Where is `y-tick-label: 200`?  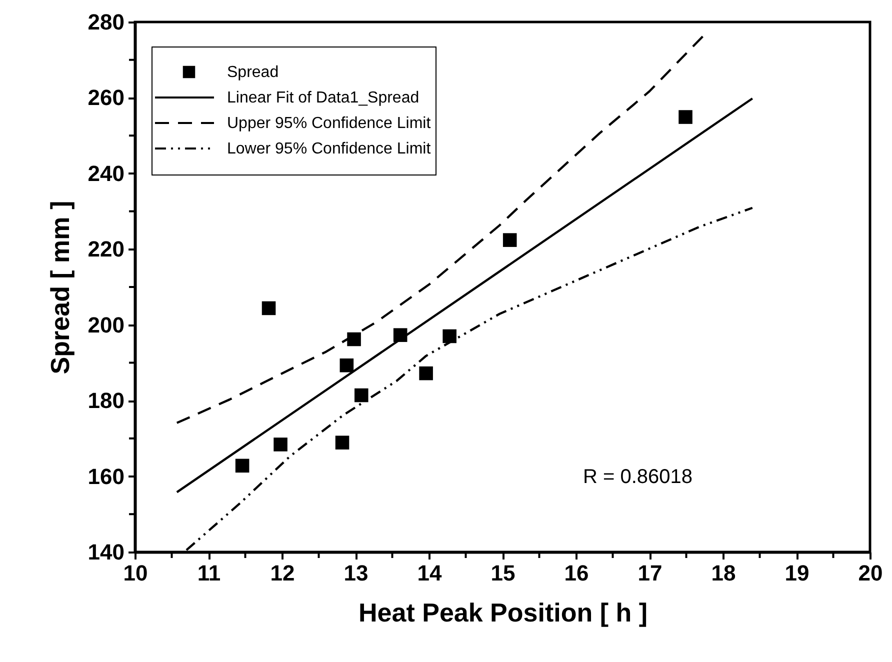
y-tick-label: 200 is located at coordinates (106, 325).